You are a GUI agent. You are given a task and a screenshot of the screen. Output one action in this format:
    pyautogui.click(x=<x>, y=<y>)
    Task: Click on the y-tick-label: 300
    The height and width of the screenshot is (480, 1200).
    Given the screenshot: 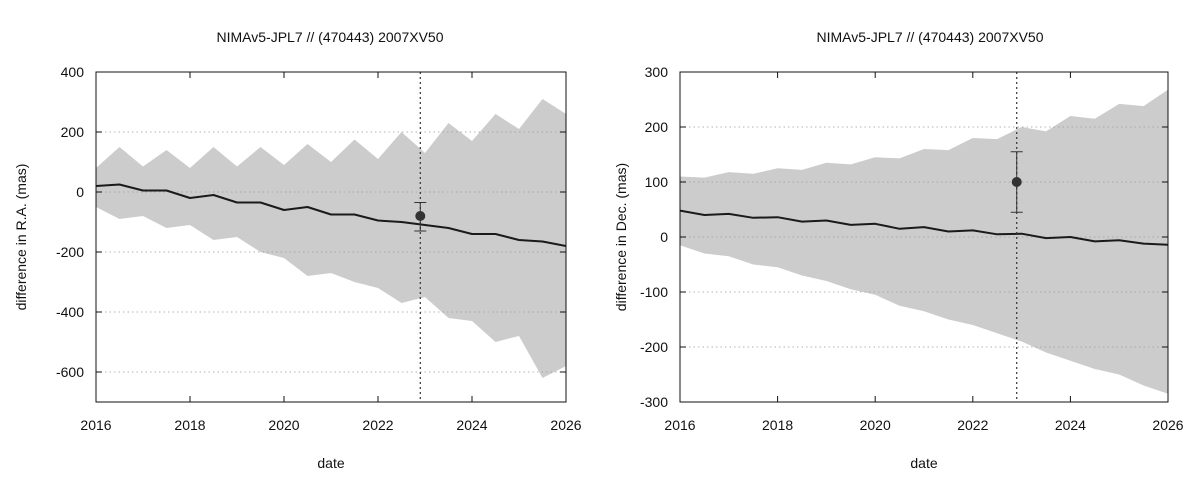 What is the action you would take?
    pyautogui.click(x=657, y=72)
    